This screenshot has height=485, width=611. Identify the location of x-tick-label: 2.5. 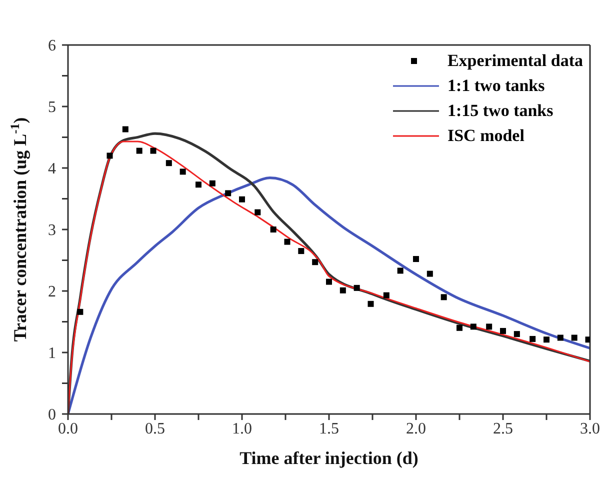
(503, 429).